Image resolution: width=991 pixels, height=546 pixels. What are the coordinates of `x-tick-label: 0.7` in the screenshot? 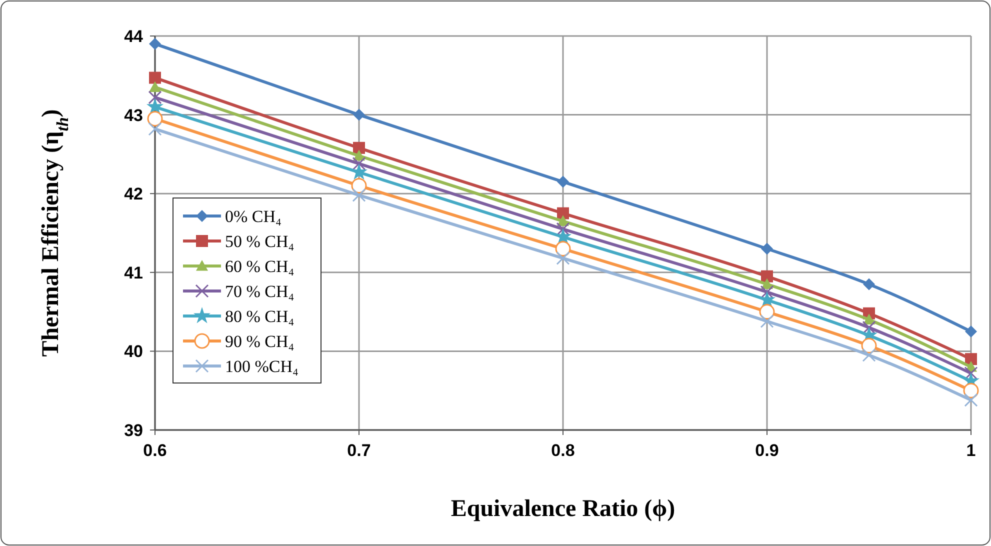 It's located at (359, 450).